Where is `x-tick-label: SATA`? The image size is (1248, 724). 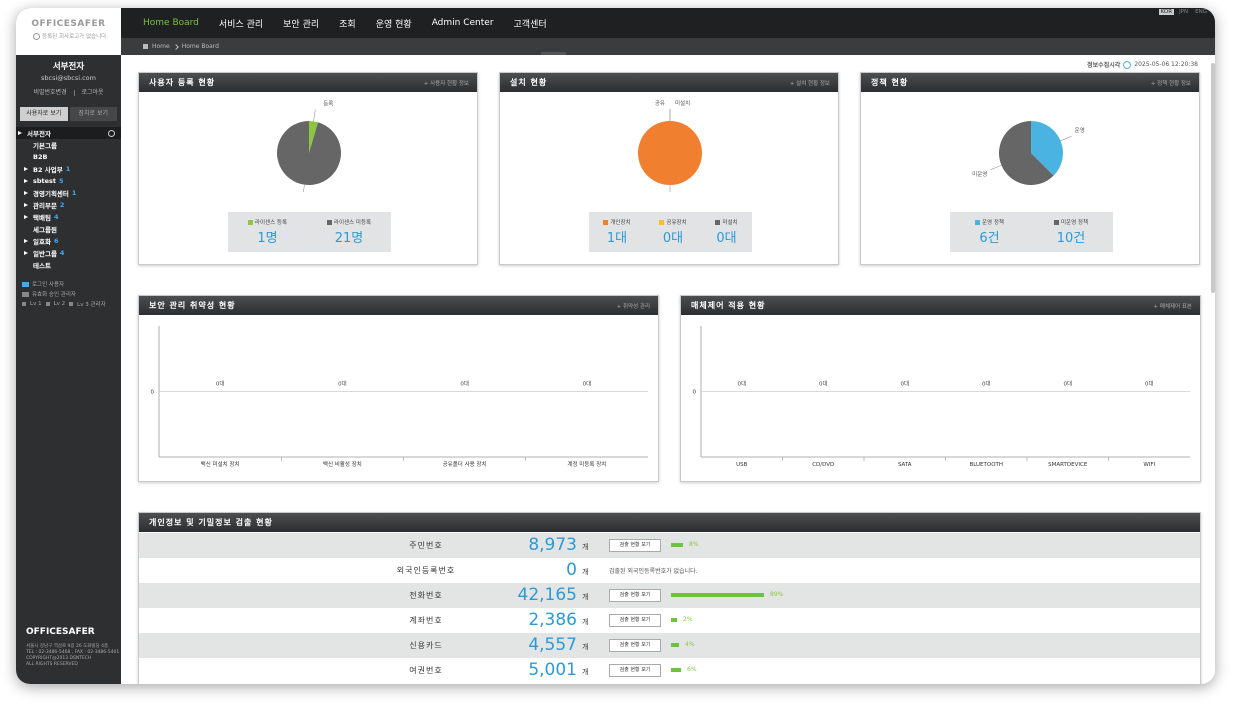
x-tick-label: SATA is located at coordinates (905, 465).